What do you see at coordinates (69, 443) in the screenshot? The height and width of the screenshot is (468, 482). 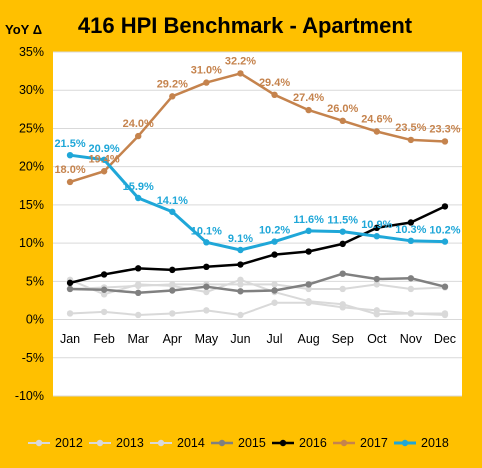 I see `legend-label-2012: 2012` at bounding box center [69, 443].